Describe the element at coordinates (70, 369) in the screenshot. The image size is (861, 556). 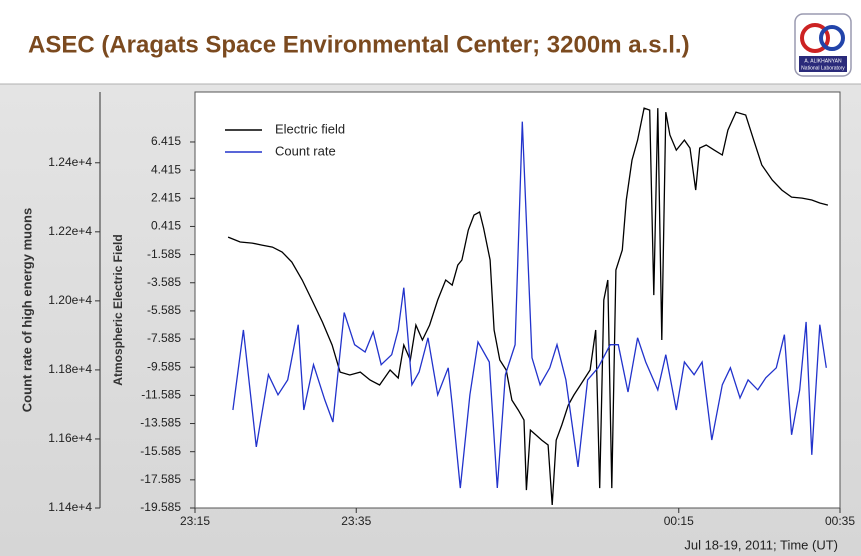
I see `y2-tick-label: 1.18e+4` at that location.